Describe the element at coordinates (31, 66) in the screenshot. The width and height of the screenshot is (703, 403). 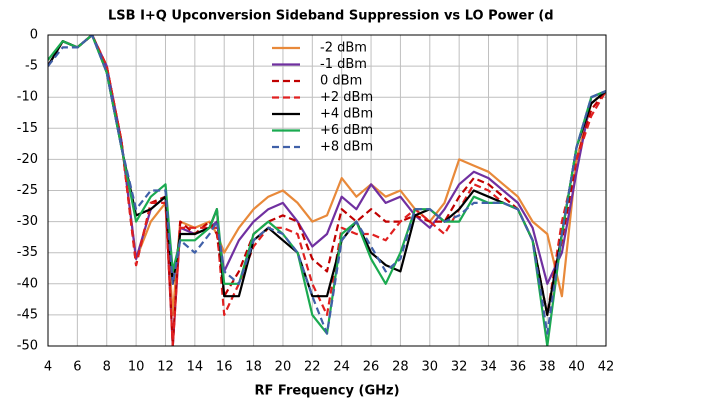
I see `y-tick-label: -5` at that location.